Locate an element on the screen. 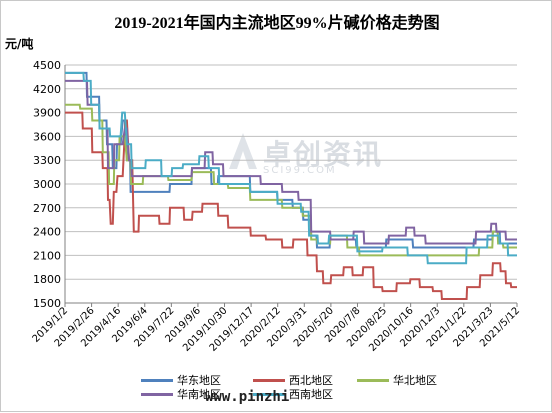 The width and height of the screenshot is (552, 413). y-tick-label-10: 4500 is located at coordinates (47, 65).